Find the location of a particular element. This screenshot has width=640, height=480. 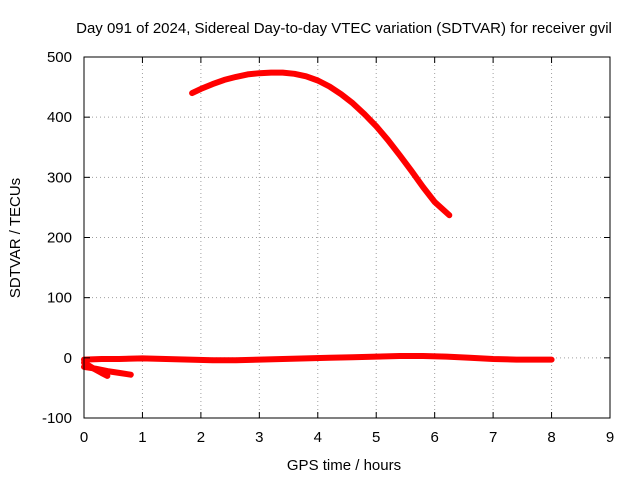

y-tick-label: 300 is located at coordinates (59, 177).